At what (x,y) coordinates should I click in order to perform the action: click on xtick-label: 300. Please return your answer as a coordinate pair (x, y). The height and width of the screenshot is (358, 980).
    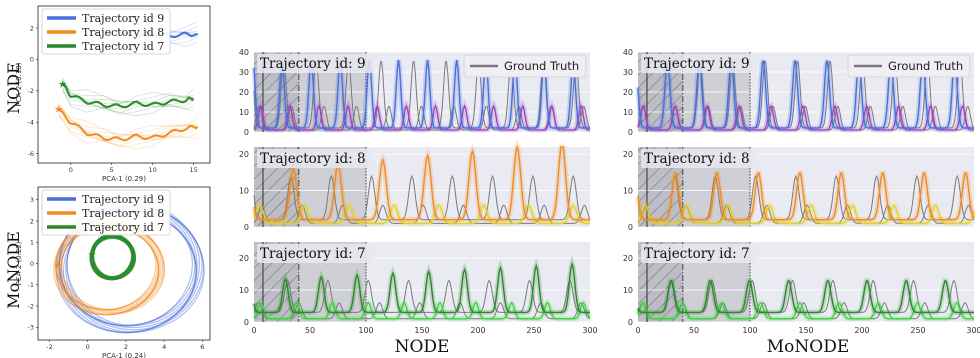
    Looking at the image, I should click on (589, 330).